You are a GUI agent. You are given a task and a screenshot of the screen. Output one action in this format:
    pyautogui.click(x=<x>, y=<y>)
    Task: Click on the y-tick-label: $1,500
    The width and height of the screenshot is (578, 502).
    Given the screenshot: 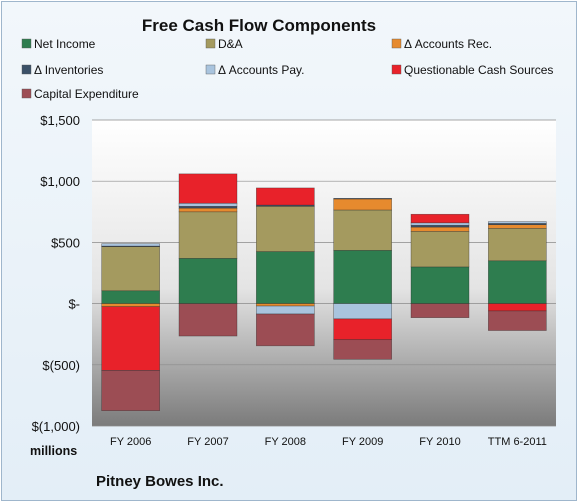 What is the action you would take?
    pyautogui.click(x=60, y=120)
    